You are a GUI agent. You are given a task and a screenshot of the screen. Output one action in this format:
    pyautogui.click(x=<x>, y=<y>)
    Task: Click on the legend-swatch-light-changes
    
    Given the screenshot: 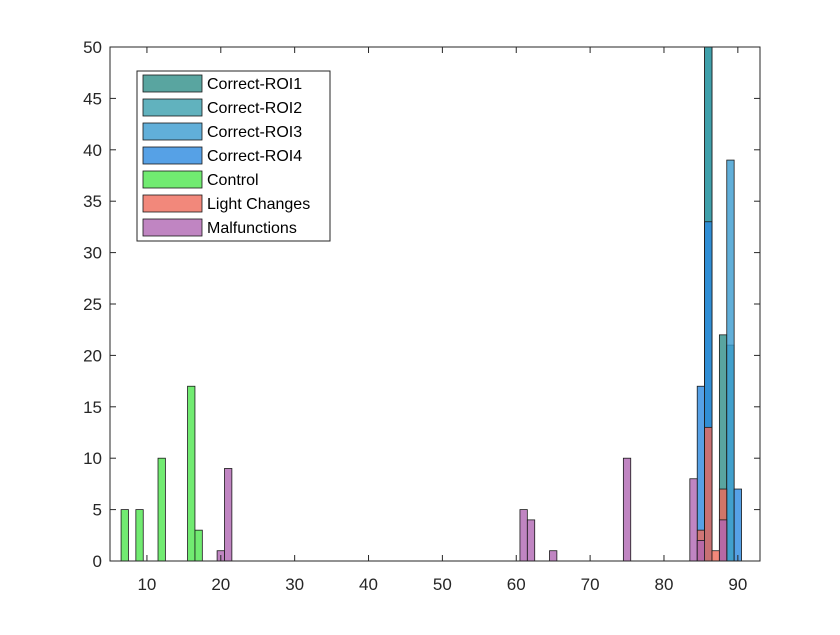 What is the action you would take?
    pyautogui.click(x=172, y=203)
    